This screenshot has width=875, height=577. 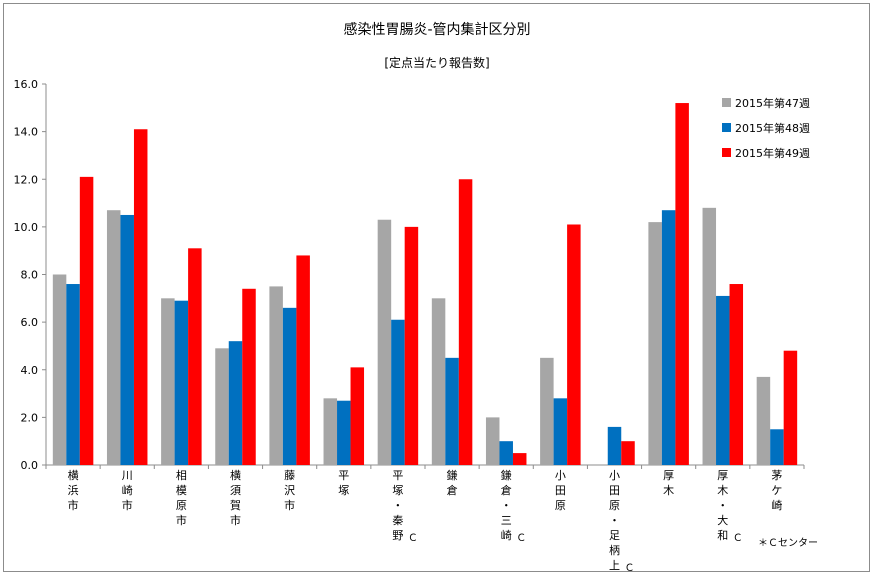 I want to click on chart-title: 感染性胃腸炎-管内集計区分別, so click(x=436, y=29).